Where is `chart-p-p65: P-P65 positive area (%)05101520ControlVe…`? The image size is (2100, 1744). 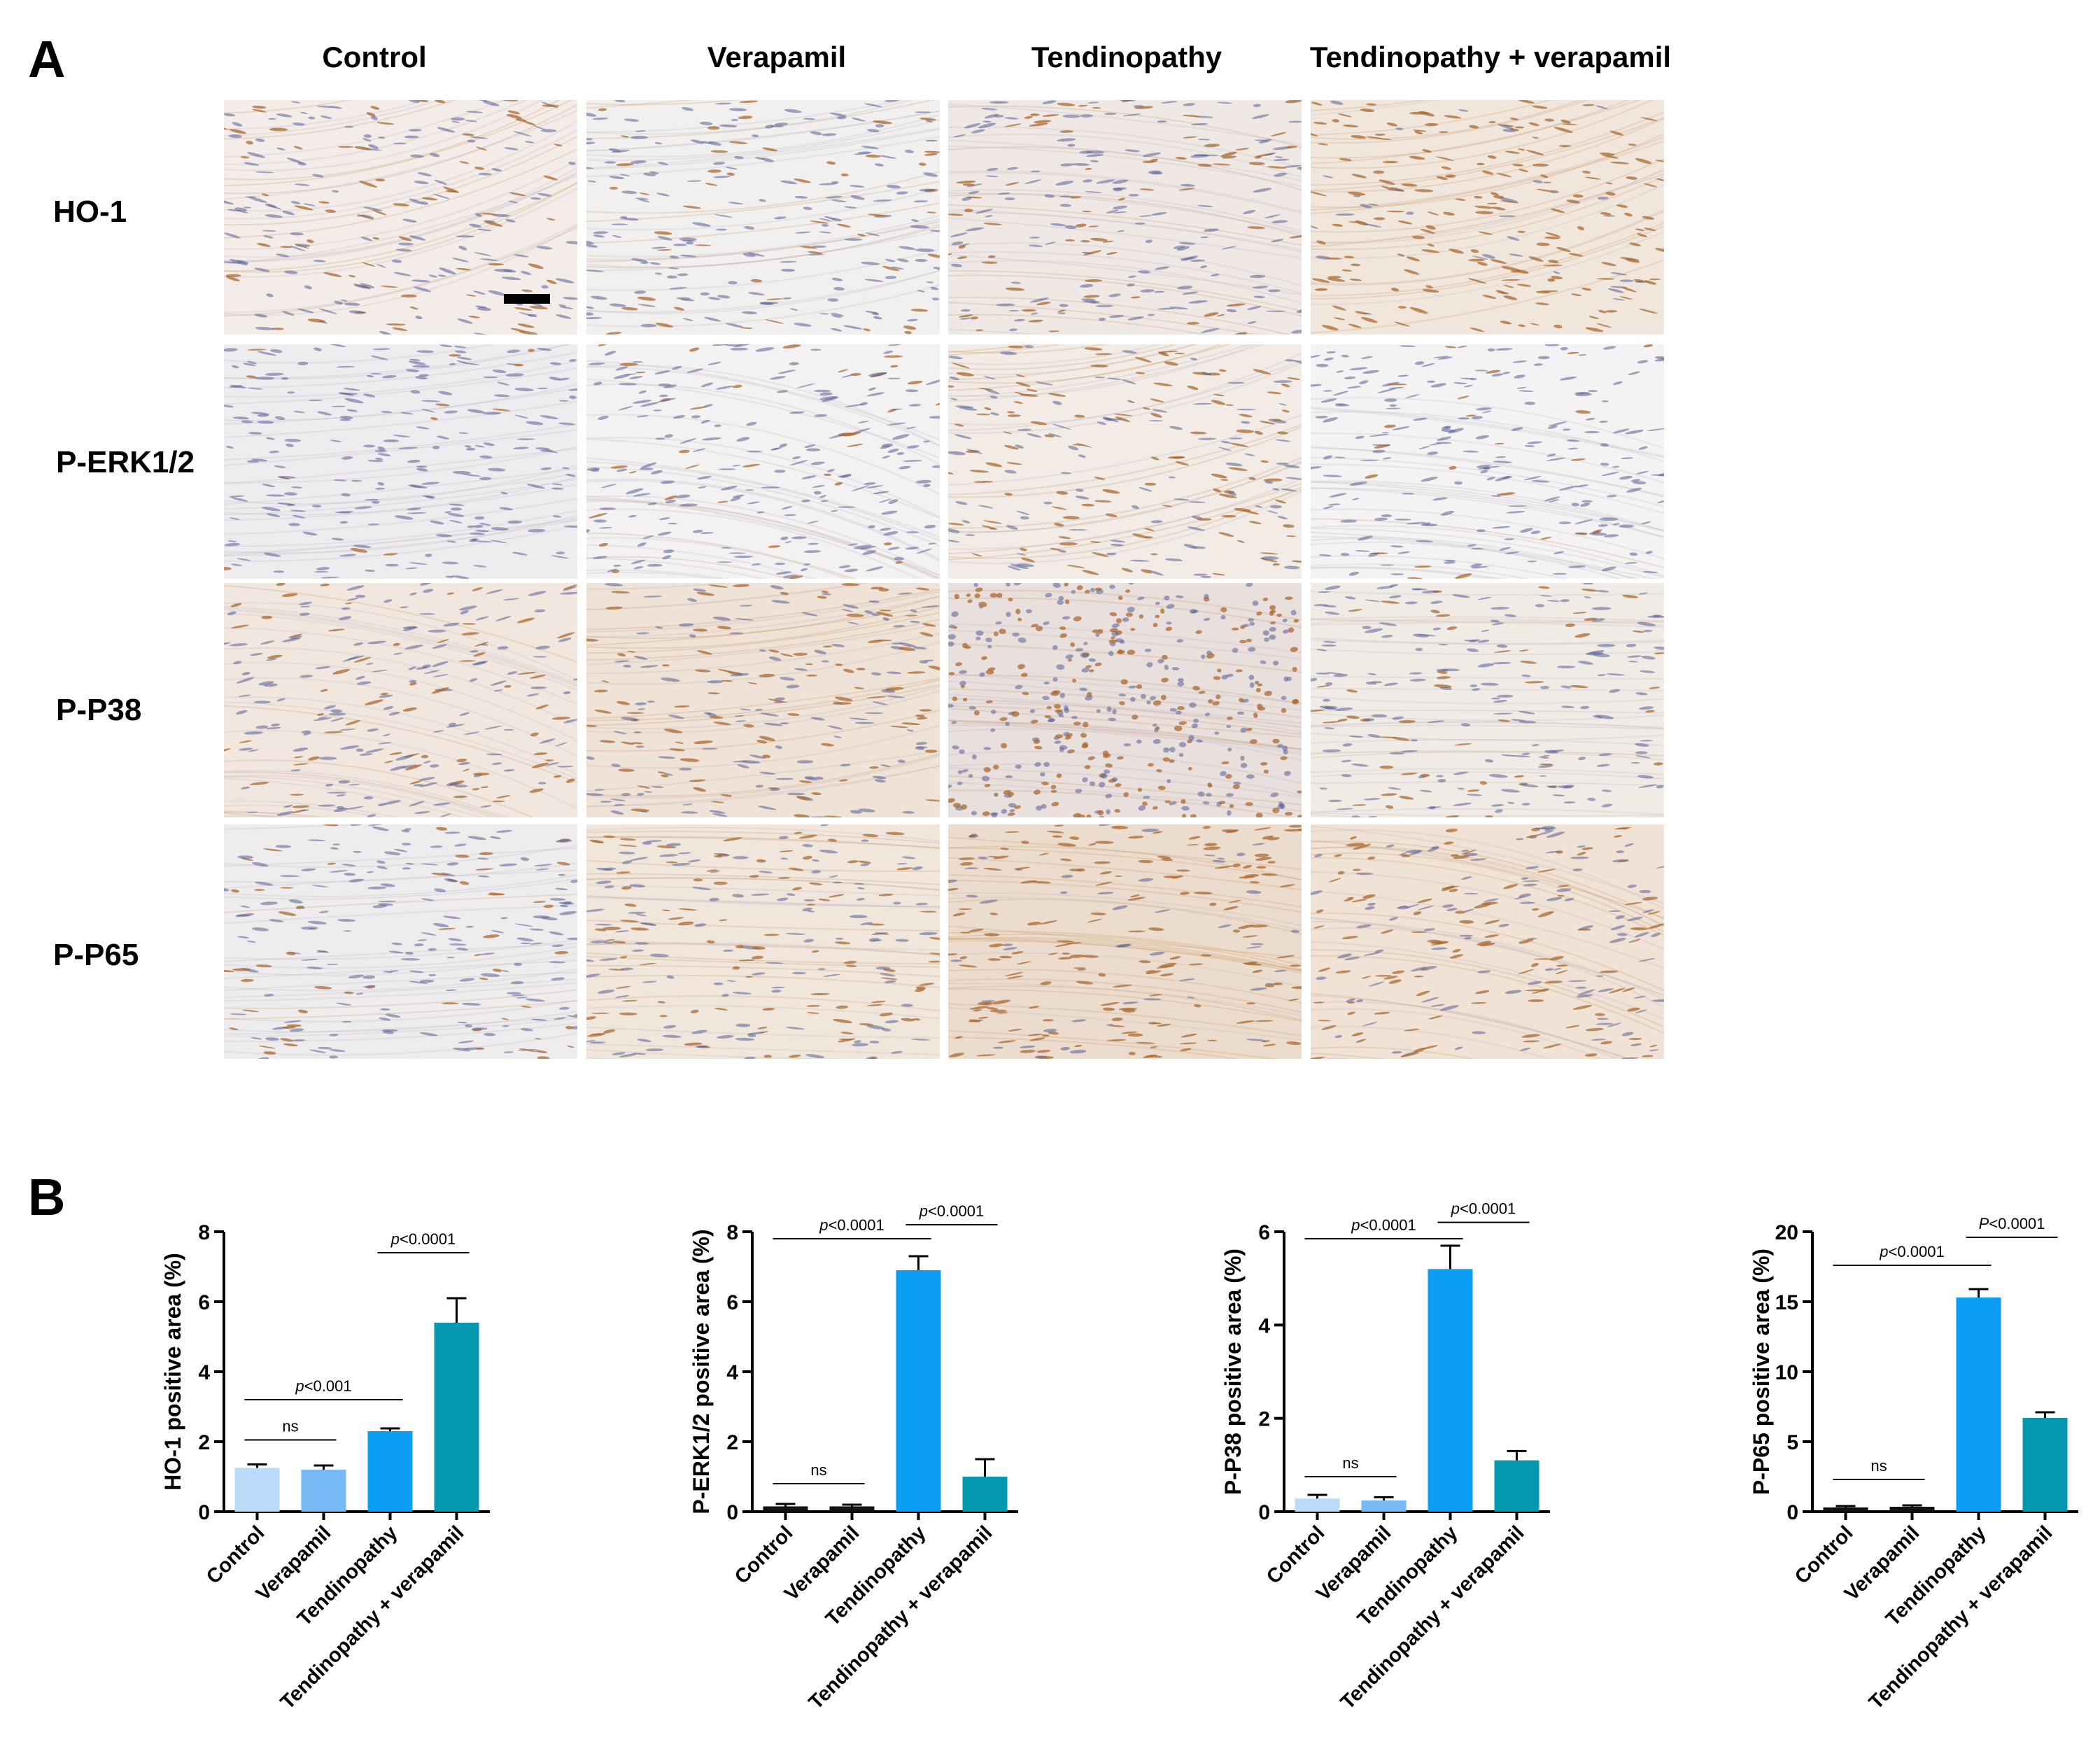 chart-p-p65: P-P65 positive area (%)05101520ControlVe… is located at coordinates (1913, 1464).